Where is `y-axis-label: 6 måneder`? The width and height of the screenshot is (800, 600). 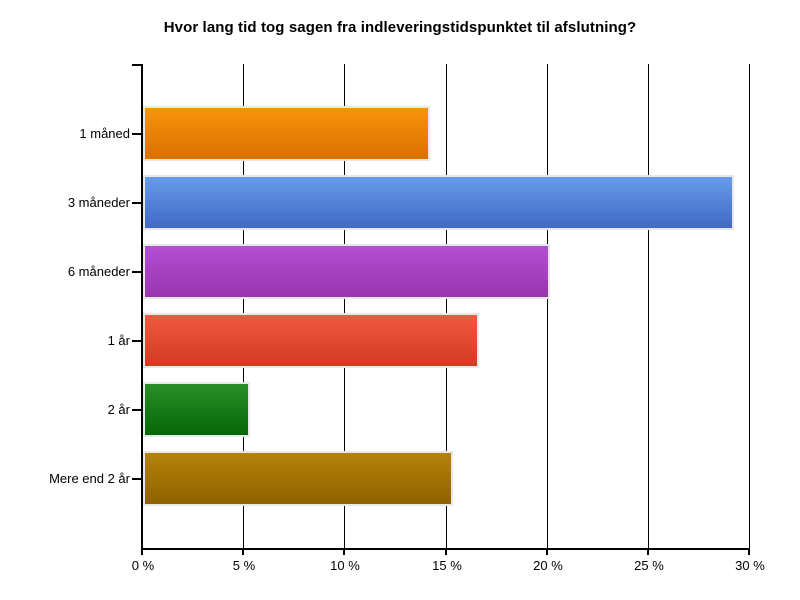
y-axis-label: 6 måneder is located at coordinates (98, 271).